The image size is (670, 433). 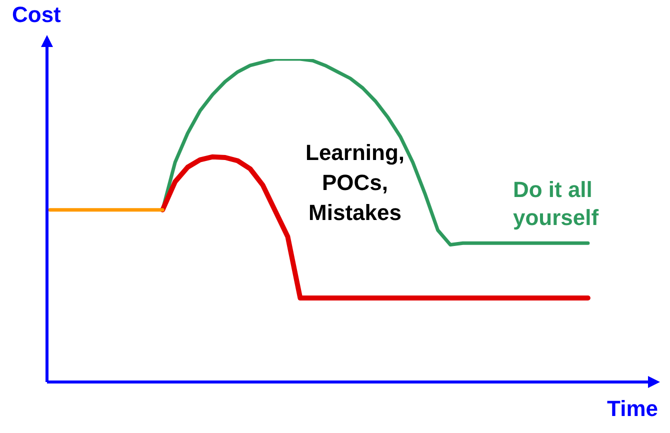 What do you see at coordinates (36, 15) in the screenshot?
I see `y-axis-title: Cost` at bounding box center [36, 15].